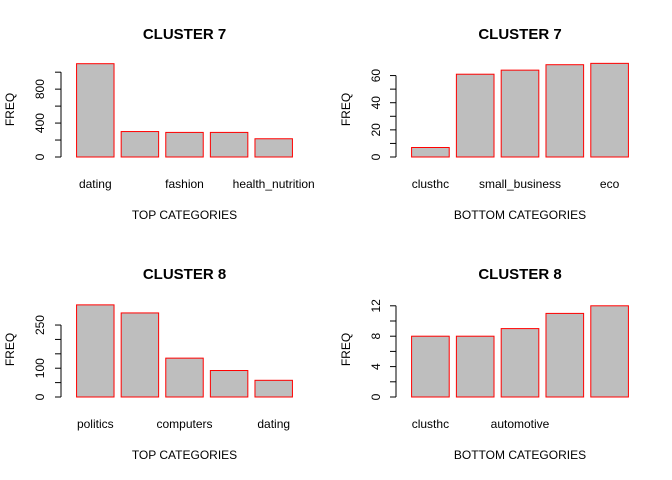 This screenshot has height=480, width=672. I want to click on y-tick-label: 12, so click(376, 306).